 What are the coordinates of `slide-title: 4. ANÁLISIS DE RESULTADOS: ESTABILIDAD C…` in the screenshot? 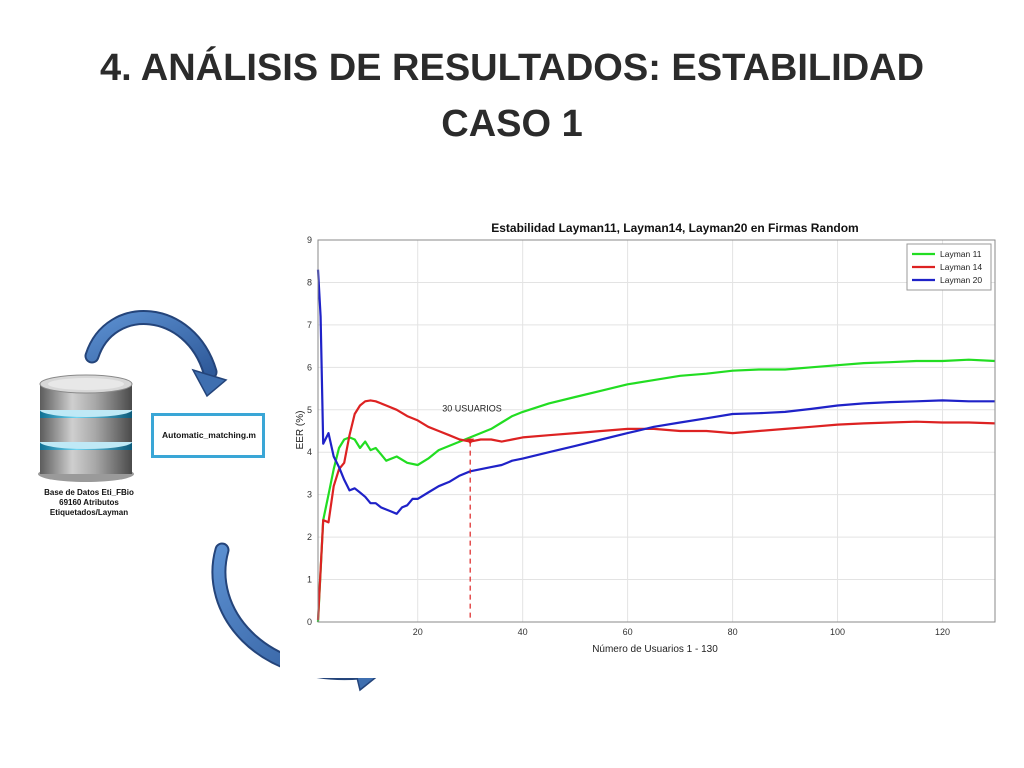 It's located at (512, 96).